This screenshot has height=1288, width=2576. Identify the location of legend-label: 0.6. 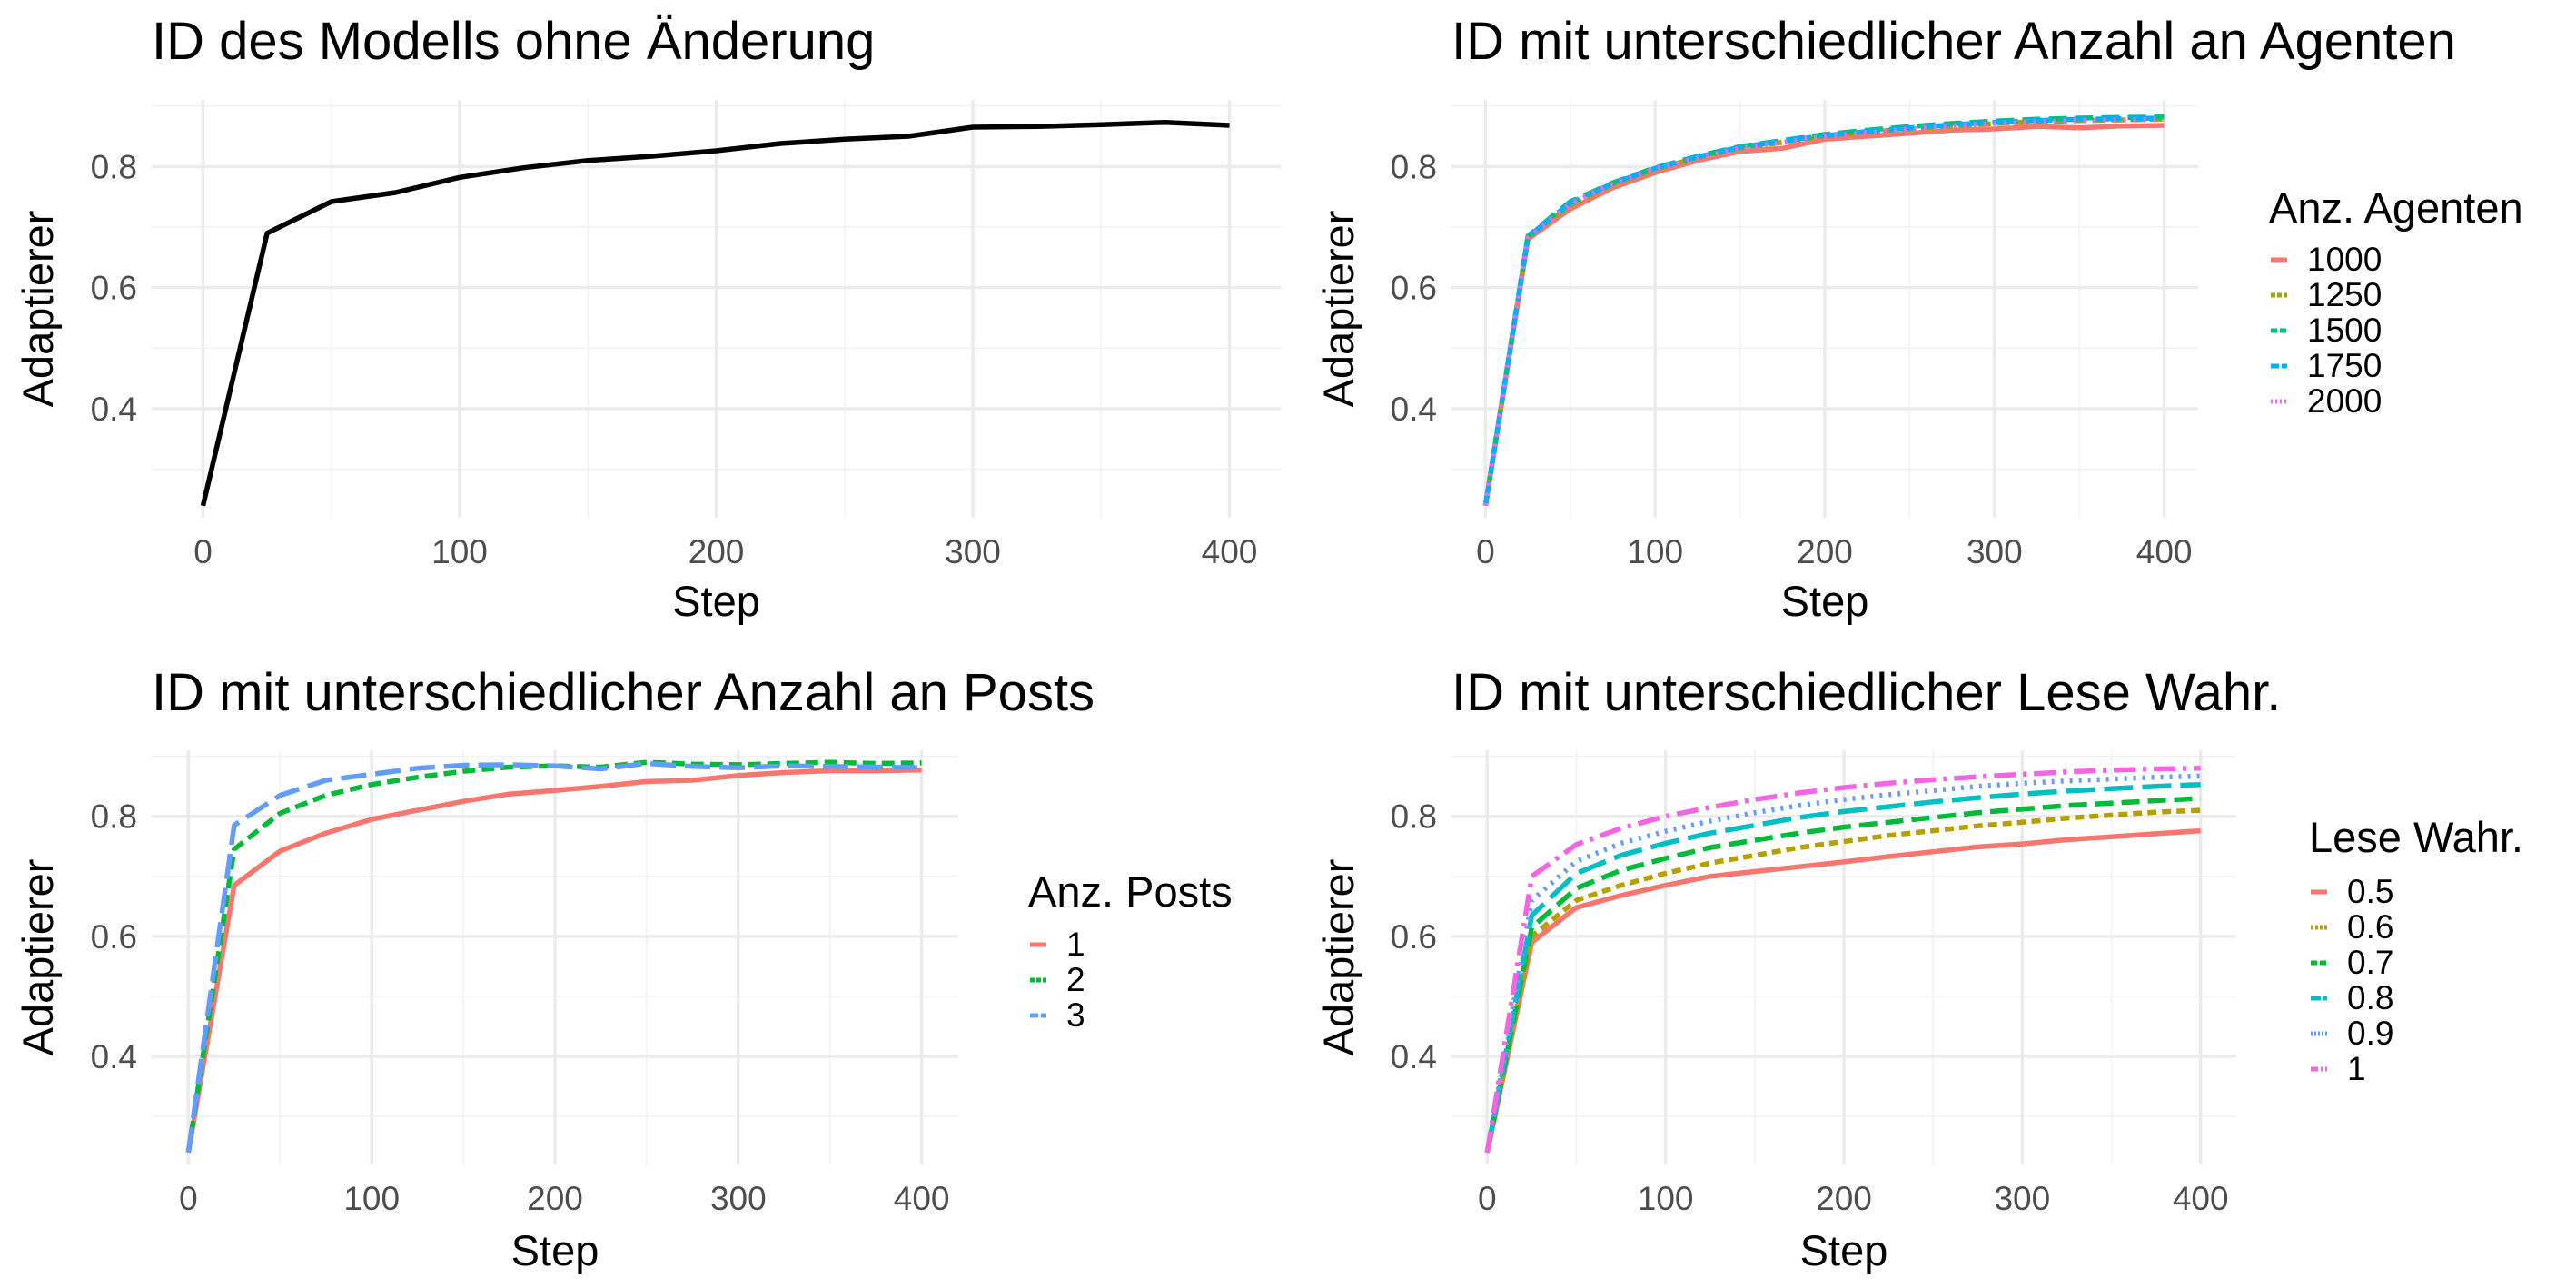
(2370, 927).